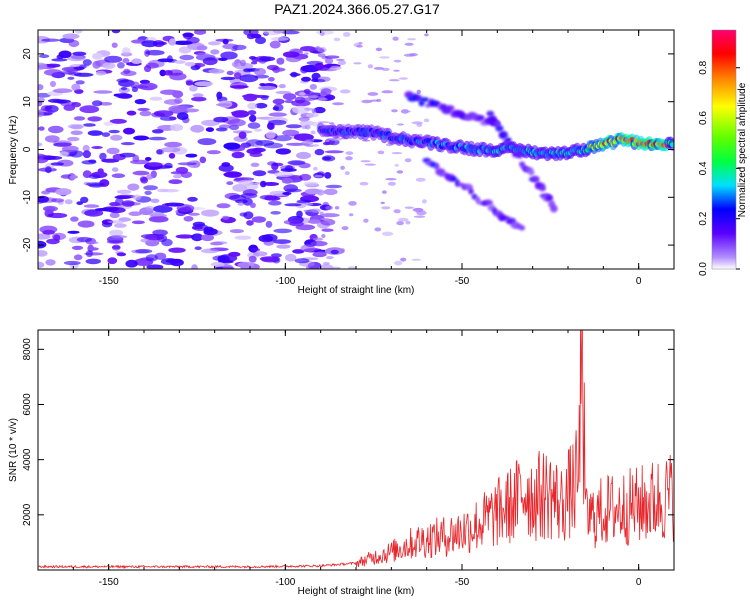 Image resolution: width=750 pixels, height=600 pixels. I want to click on colorbar-label: Normalized spectral amplitude, so click(742, 149).